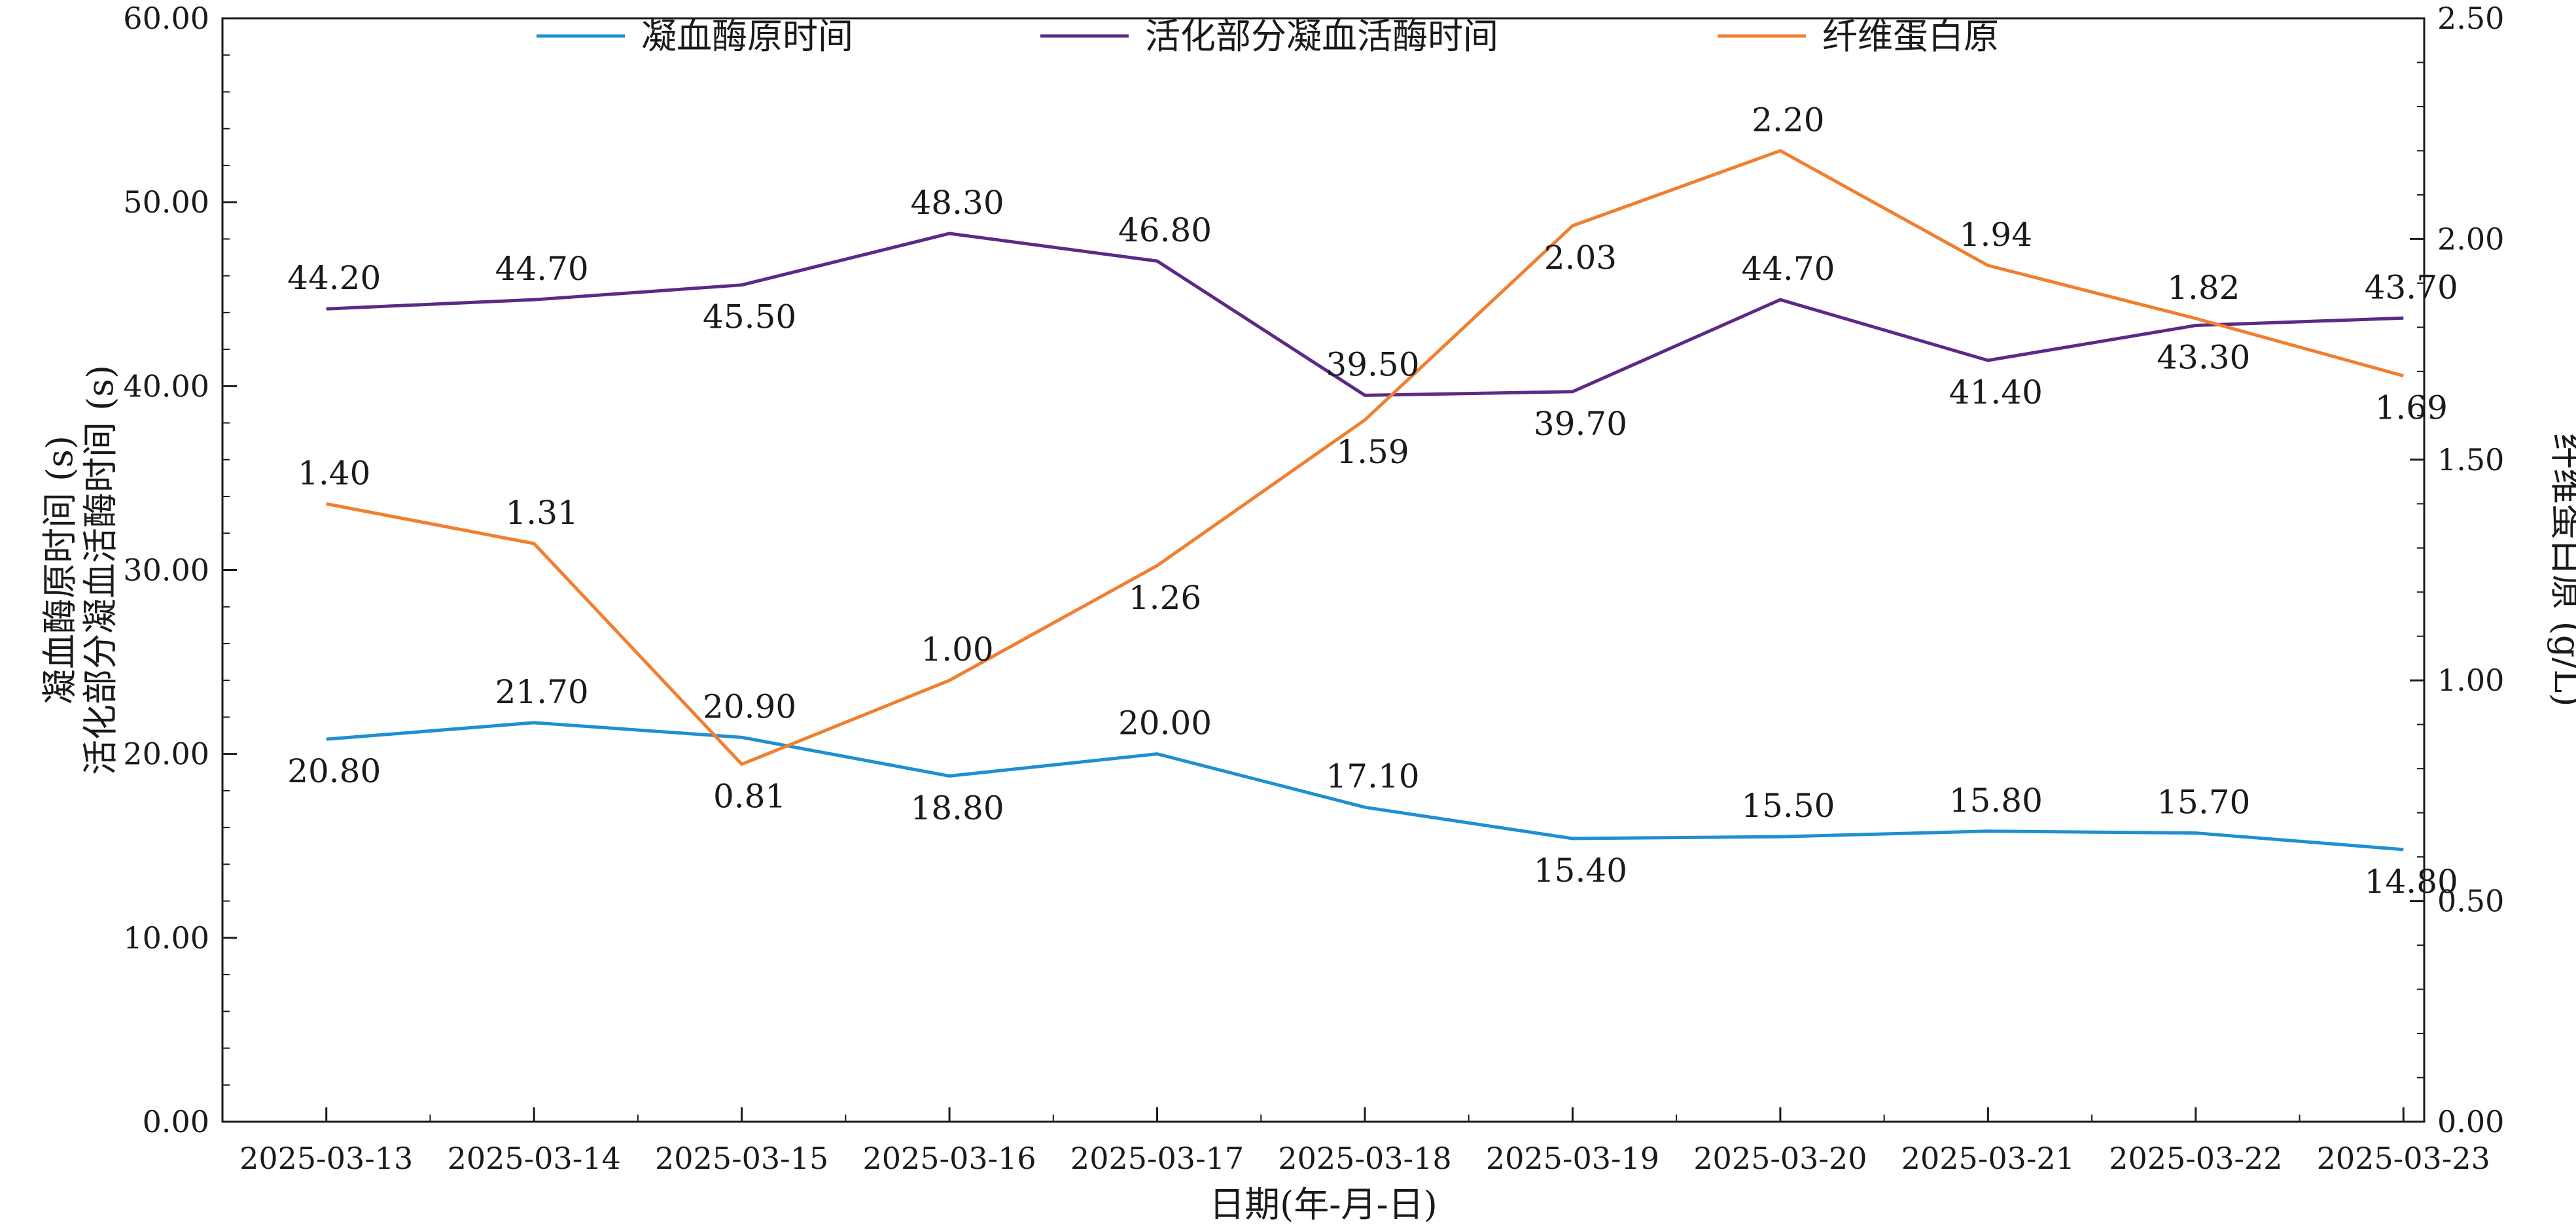  I want to click on y-left-tick-label: 60.00, so click(166, 18).